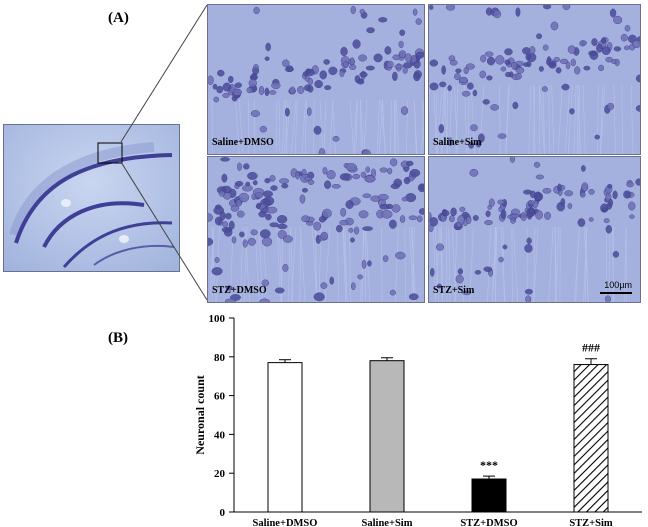  I want to click on micrograph-stz-dmso: STZ+DMSO, so click(316, 229).